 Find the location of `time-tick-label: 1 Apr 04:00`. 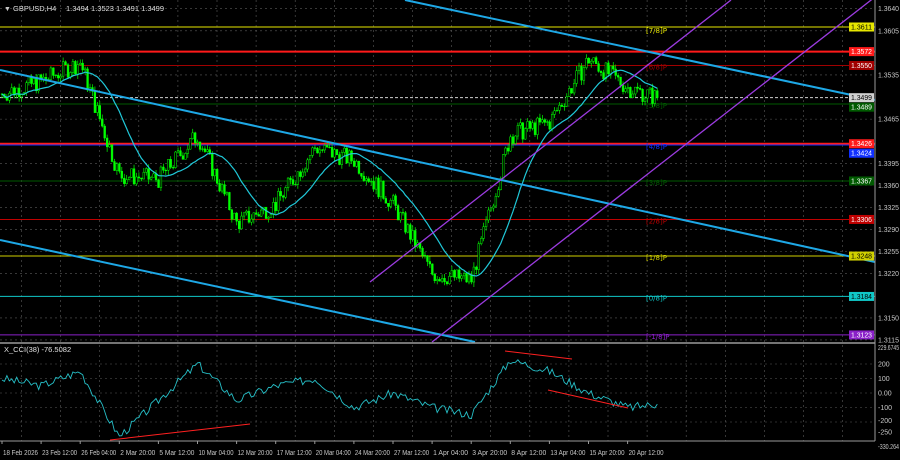

time-tick-label: 1 Apr 04:00 is located at coordinates (450, 453).